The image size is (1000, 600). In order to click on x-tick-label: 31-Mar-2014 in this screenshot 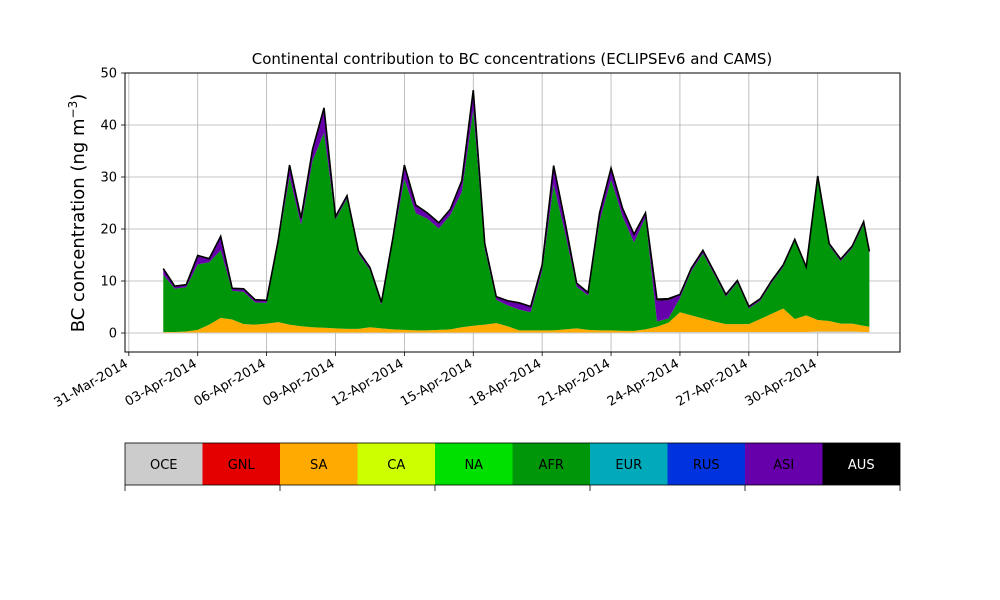, I will do `click(91, 383)`.